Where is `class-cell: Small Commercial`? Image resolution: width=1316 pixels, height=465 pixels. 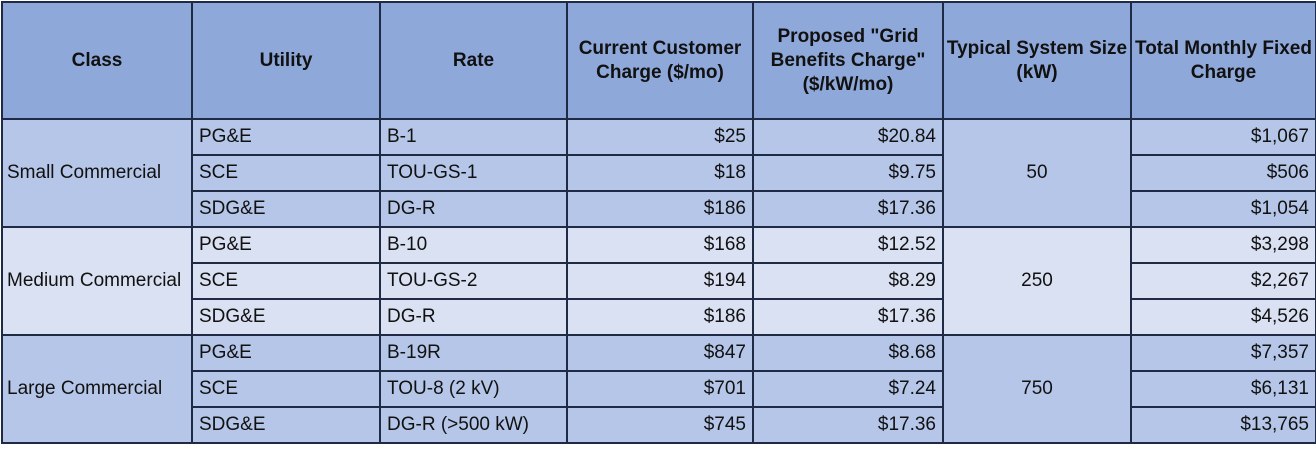
class-cell: Small Commercial is located at coordinates (97, 173).